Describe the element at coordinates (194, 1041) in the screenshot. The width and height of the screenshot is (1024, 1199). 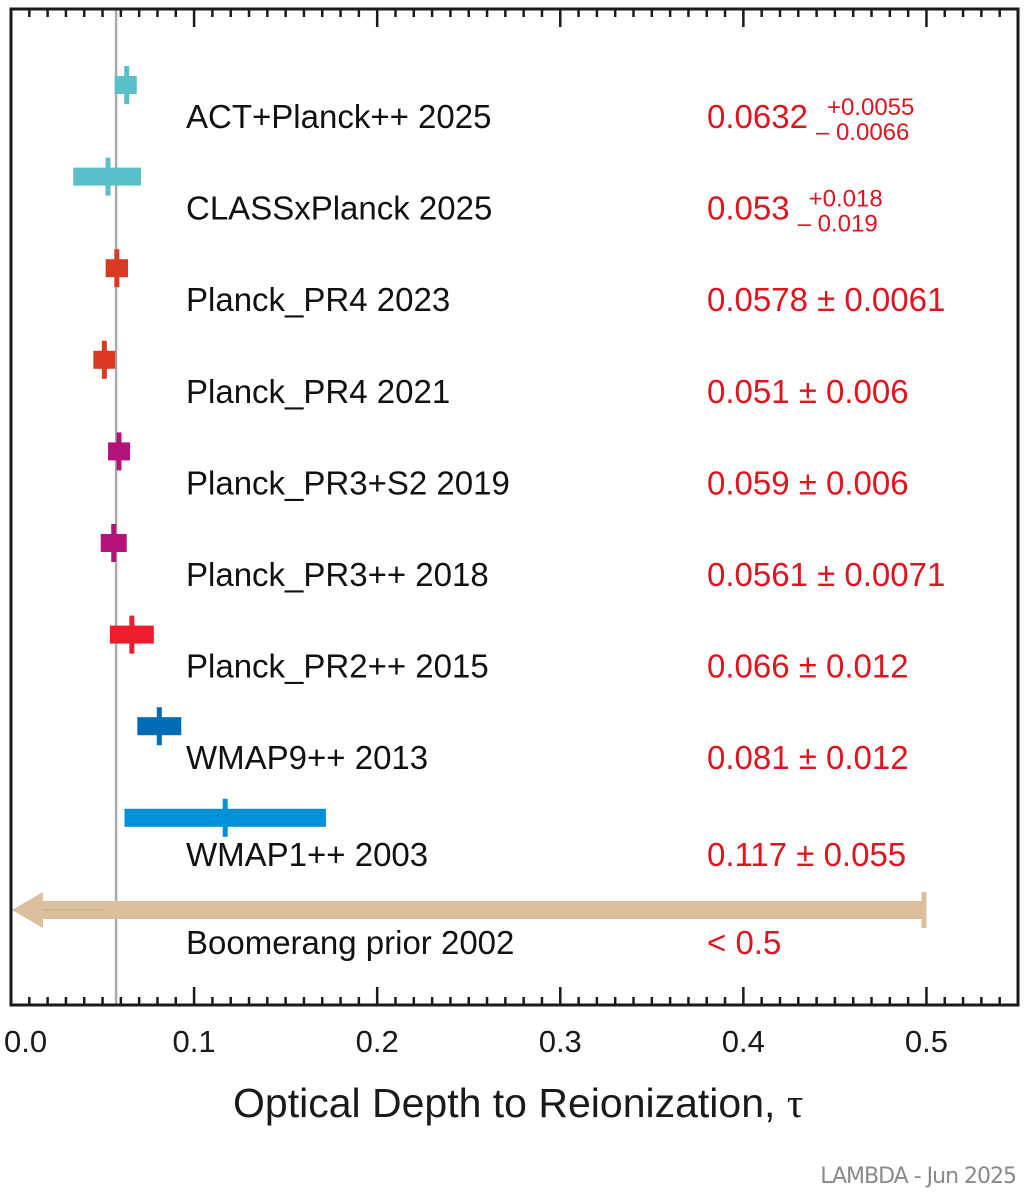
I see `x-tick-label: 0.1` at that location.